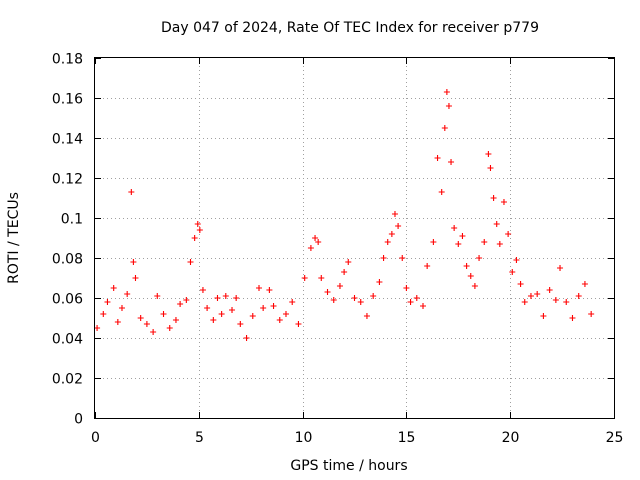  Describe the element at coordinates (615, 438) in the screenshot. I see `x-tick-label: 25` at that location.